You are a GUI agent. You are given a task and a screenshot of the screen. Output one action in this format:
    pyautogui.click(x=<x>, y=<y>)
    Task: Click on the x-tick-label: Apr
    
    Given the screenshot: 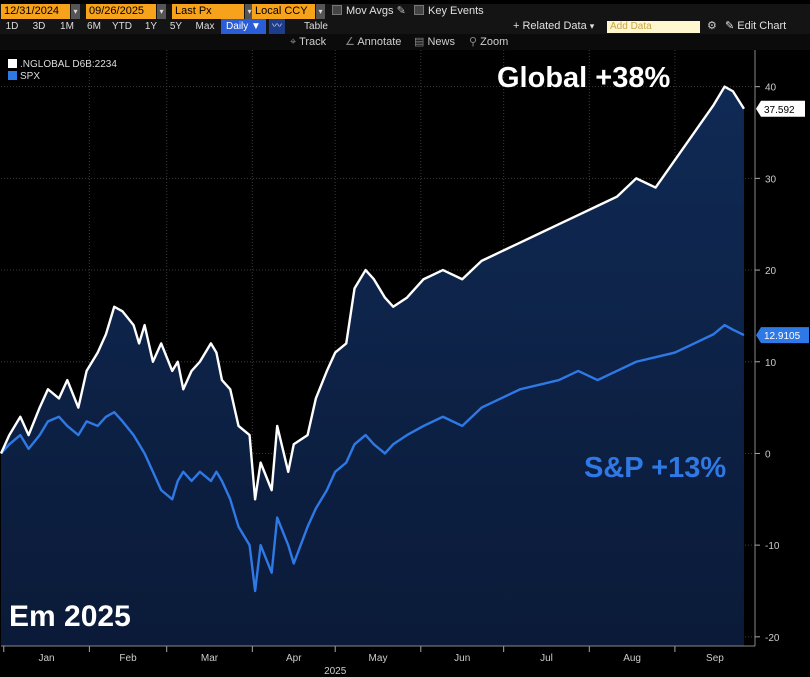 What is the action you would take?
    pyautogui.click(x=294, y=658)
    